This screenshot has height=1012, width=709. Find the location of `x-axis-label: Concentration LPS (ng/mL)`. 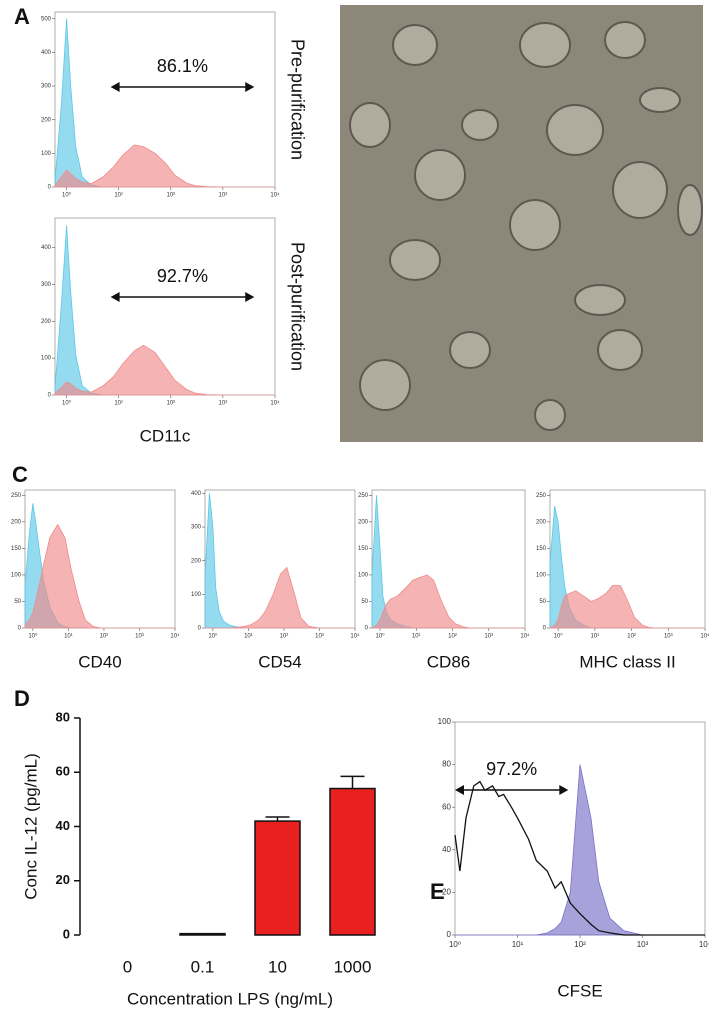

x-axis-label: Concentration LPS (ng/mL) is located at coordinates (230, 998).